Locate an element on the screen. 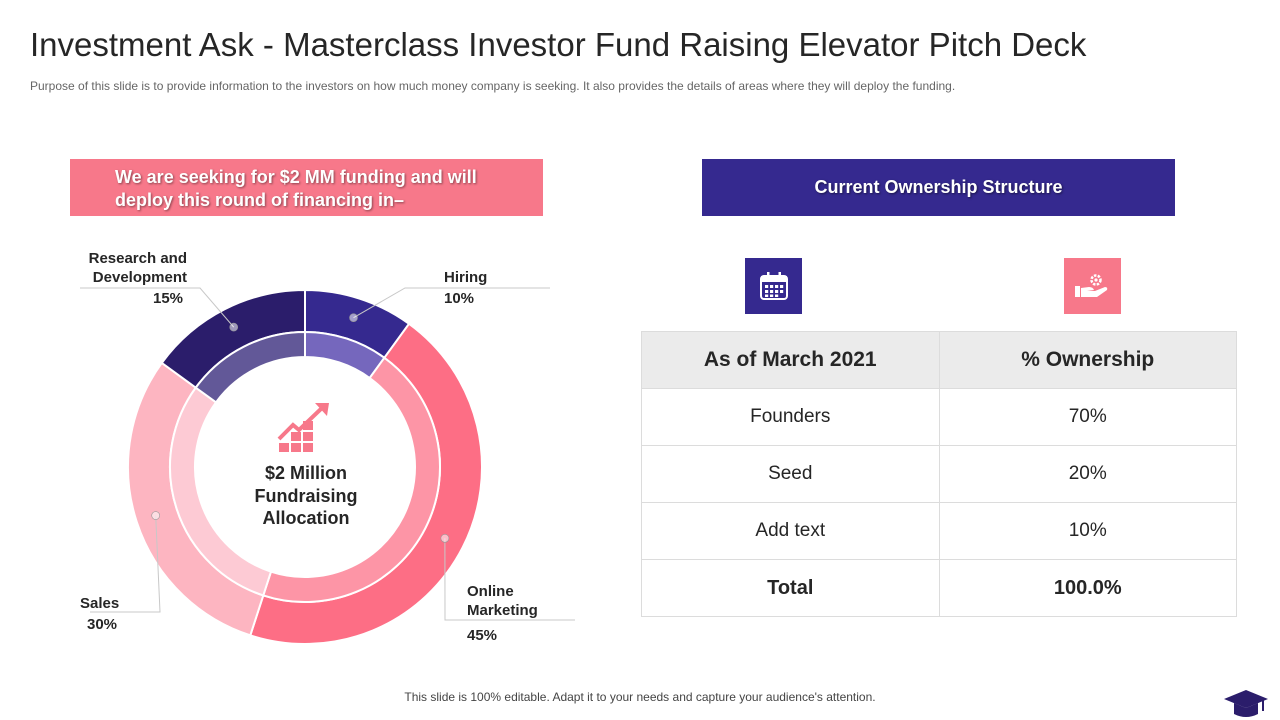  label-line: Marketing is located at coordinates (502, 610).